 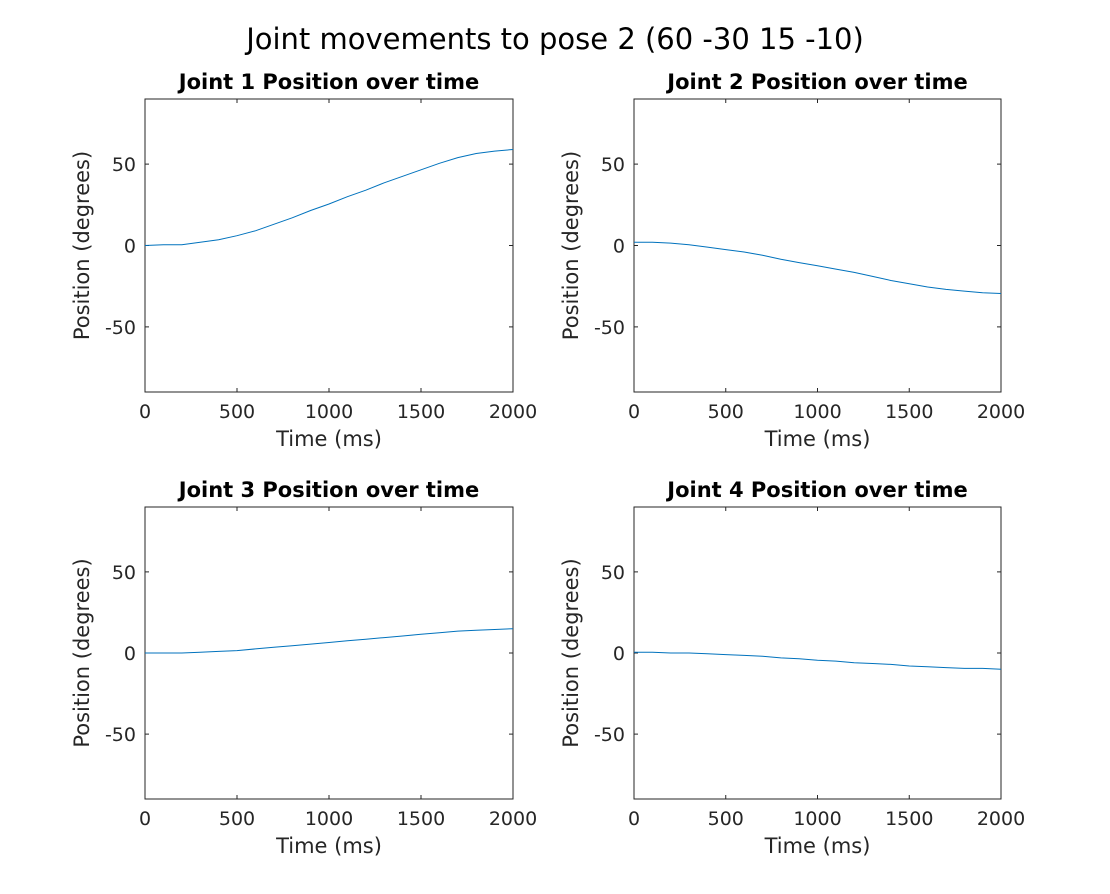 What do you see at coordinates (816, 82) in the screenshot?
I see `subplot-title: Joint 2 Position over time` at bounding box center [816, 82].